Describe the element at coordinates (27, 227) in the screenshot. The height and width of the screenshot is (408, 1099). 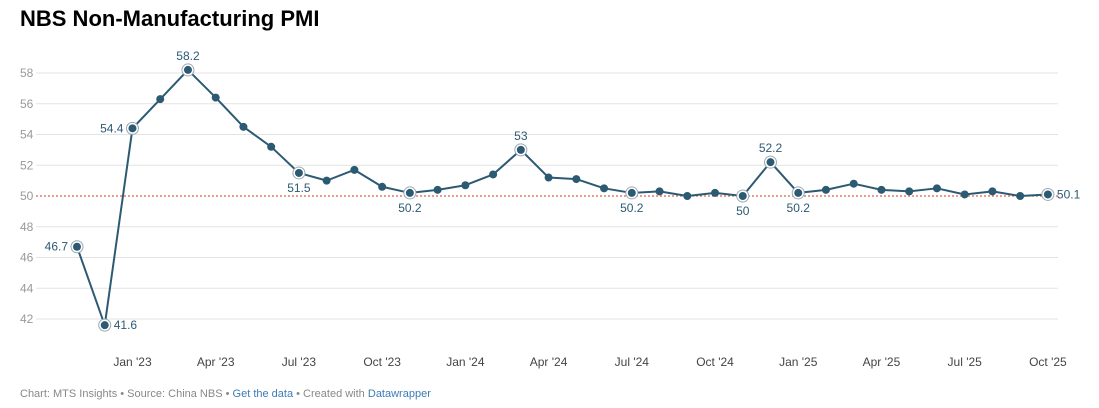
I see `y-tick-label: 48` at that location.